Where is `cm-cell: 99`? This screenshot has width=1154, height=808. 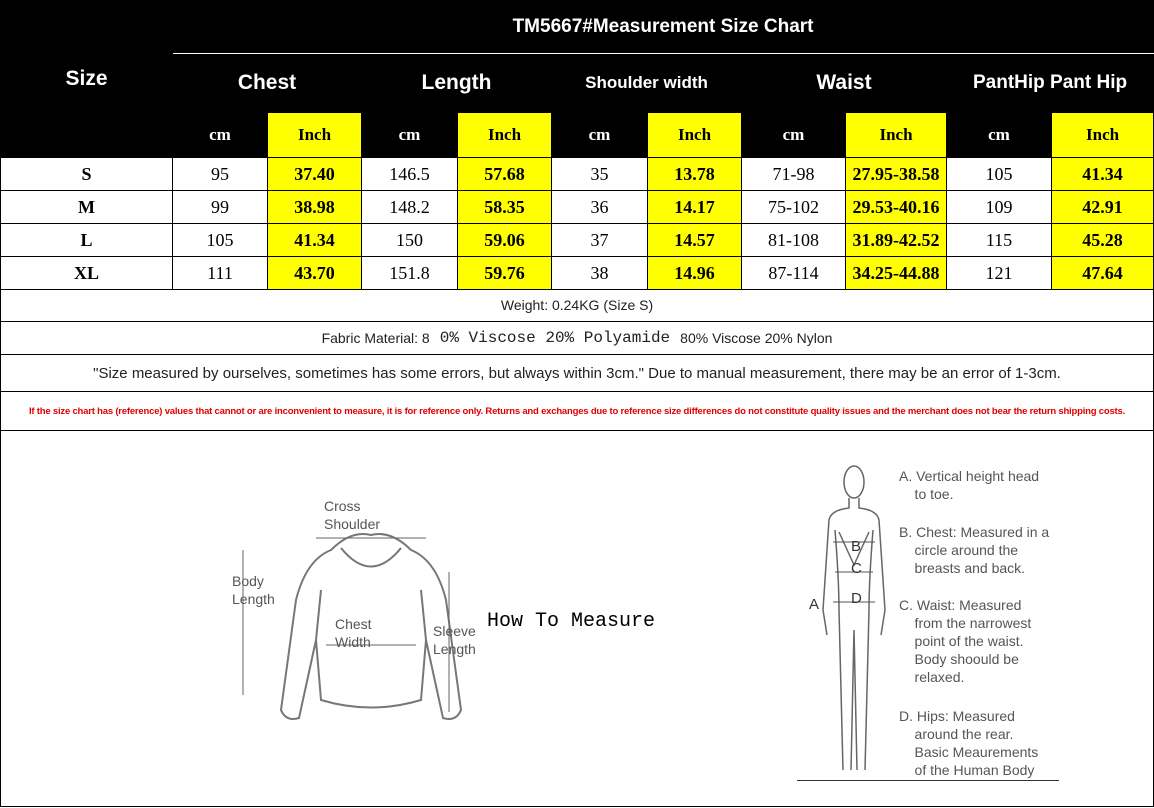 cm-cell: 99 is located at coordinates (220, 207).